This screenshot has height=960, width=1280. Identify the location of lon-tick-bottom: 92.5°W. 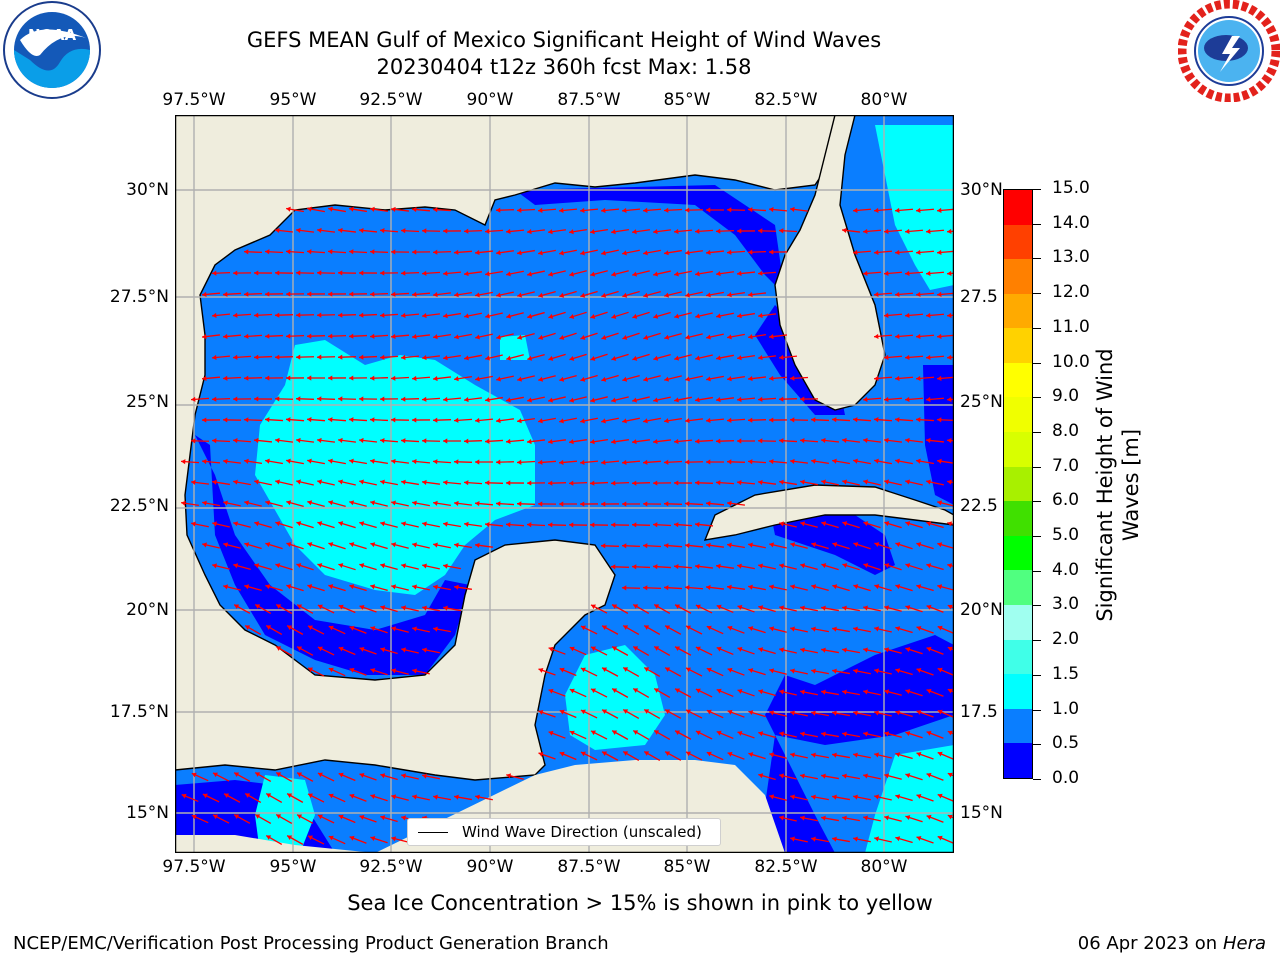
(391, 867).